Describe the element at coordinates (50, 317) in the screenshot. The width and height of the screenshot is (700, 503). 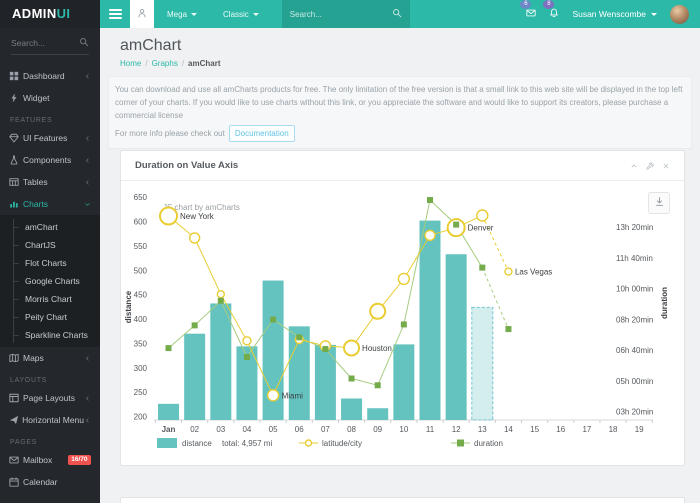
I see `sidebar-subitem-peity-chart: Peity Chart` at that location.